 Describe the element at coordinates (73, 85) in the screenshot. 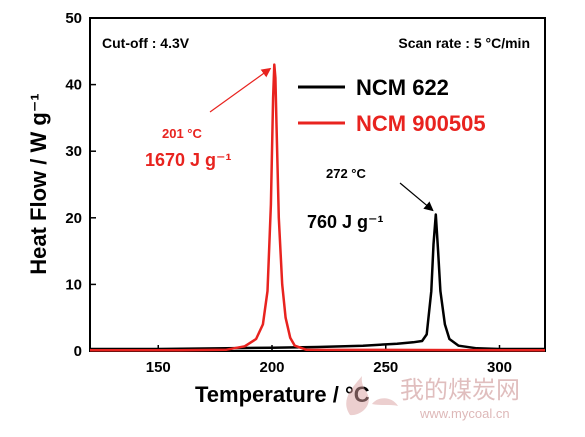

I see `y-tick-label-40: 40` at that location.